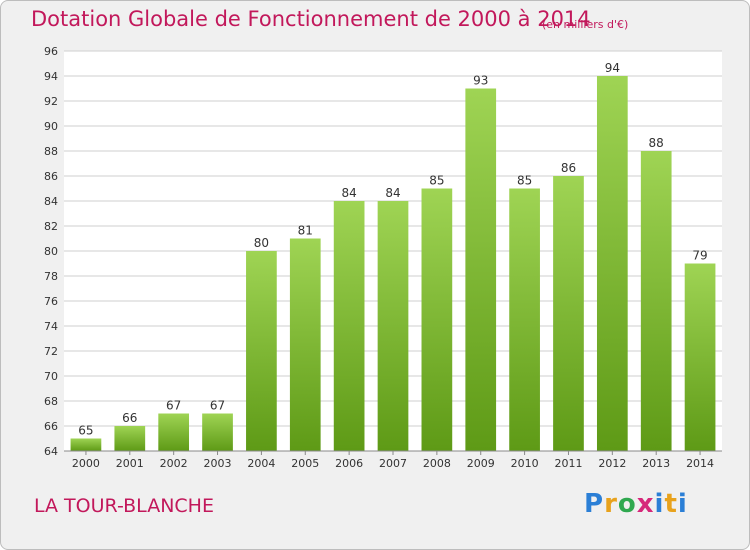  What do you see at coordinates (437, 463) in the screenshot?
I see `x-tick-label: 2008` at bounding box center [437, 463].